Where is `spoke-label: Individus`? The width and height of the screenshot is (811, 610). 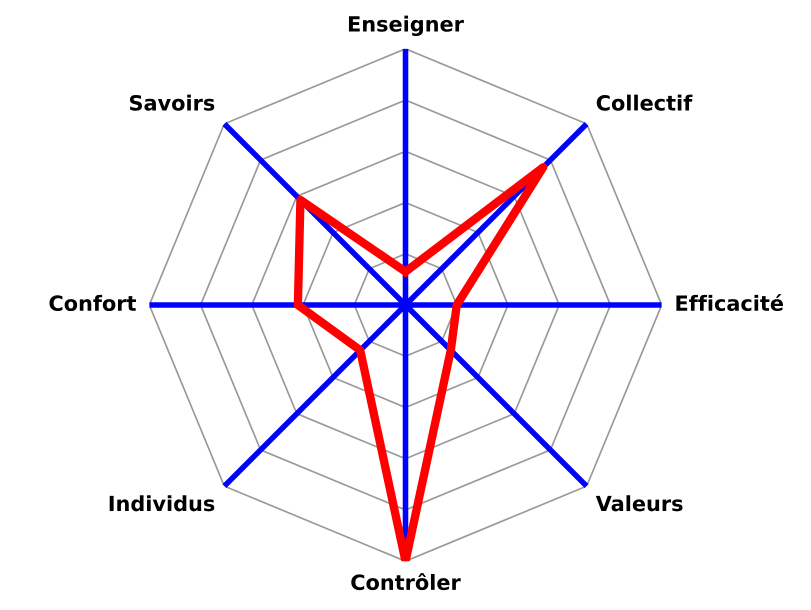
spoke-label: Individus is located at coordinates (162, 503).